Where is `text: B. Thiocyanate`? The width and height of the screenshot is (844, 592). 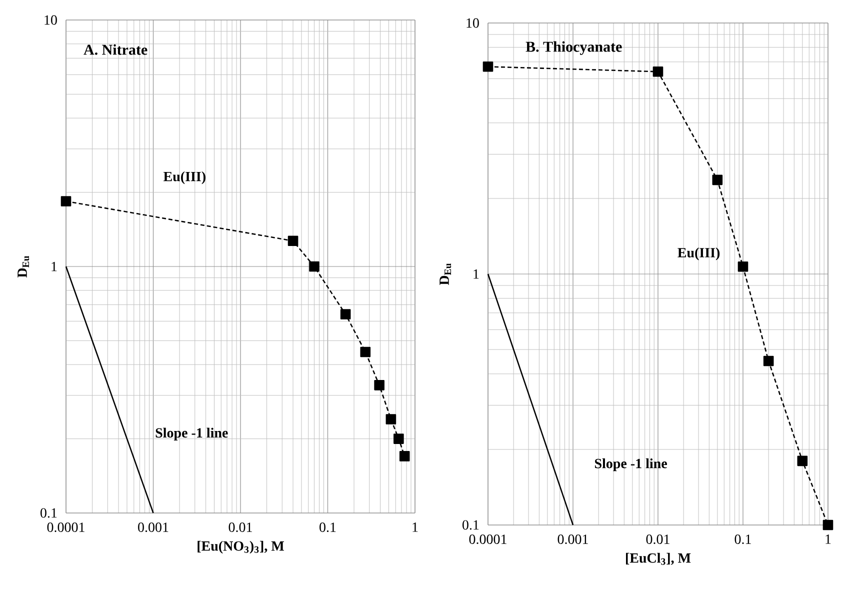
text: B. Thiocyanate is located at coordinates (574, 48).